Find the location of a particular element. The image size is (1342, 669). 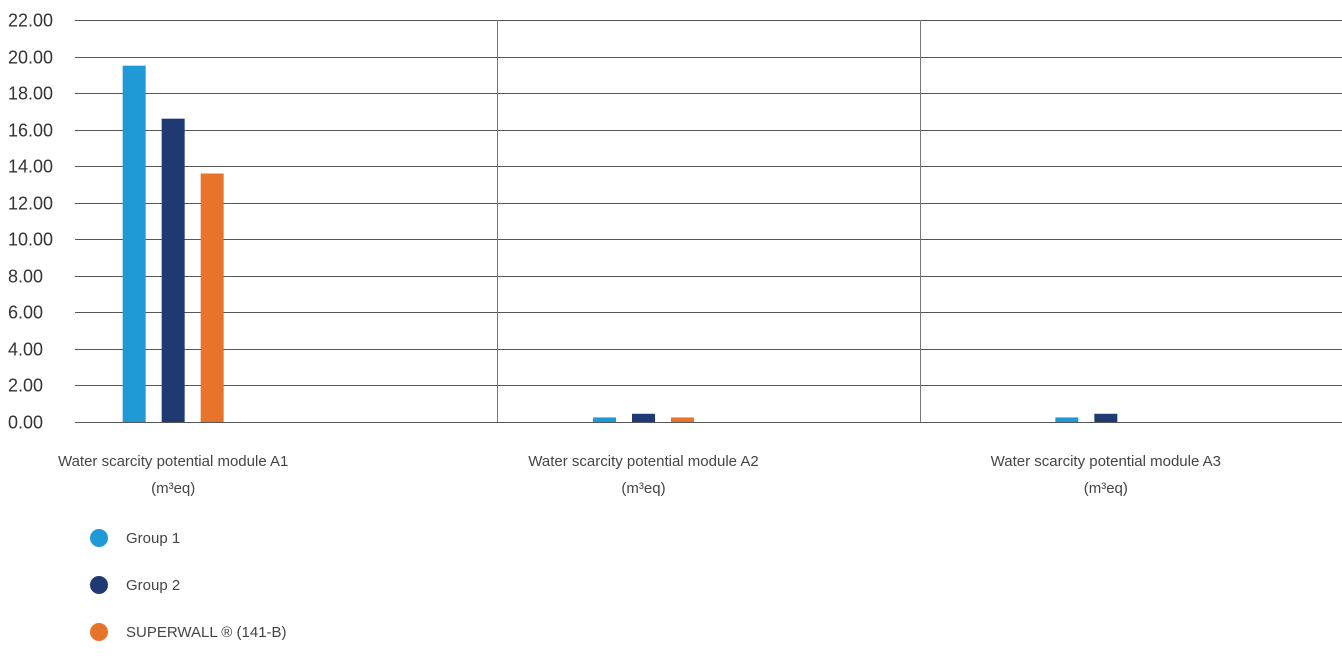

y-tick-label: 4.00 is located at coordinates (25, 350).